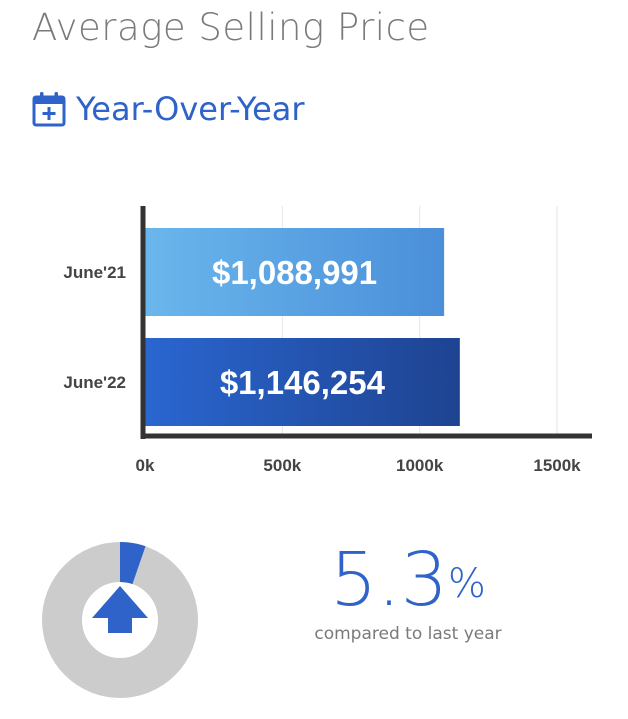 Image resolution: width=628 pixels, height=719 pixels. I want to click on category-label: June'22, so click(94, 382).